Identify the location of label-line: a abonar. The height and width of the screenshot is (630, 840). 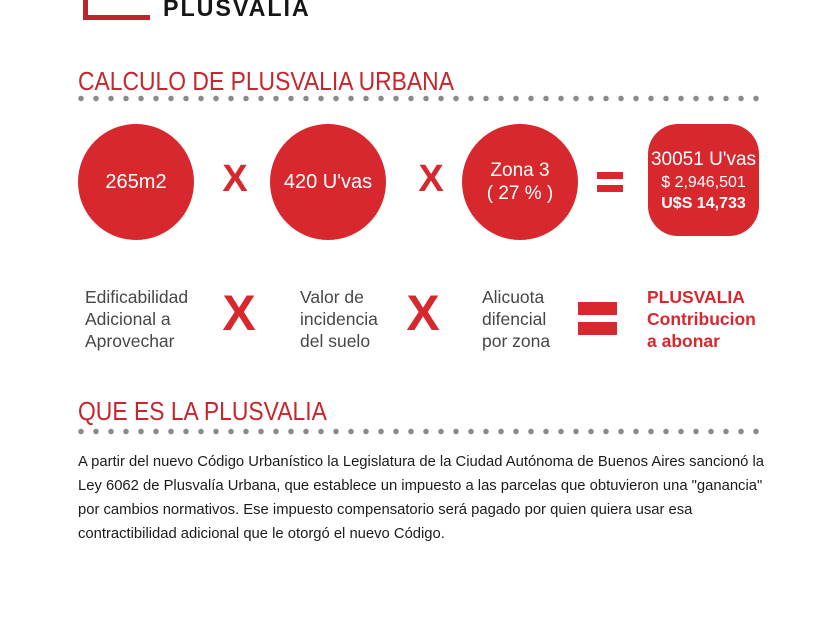
(683, 341).